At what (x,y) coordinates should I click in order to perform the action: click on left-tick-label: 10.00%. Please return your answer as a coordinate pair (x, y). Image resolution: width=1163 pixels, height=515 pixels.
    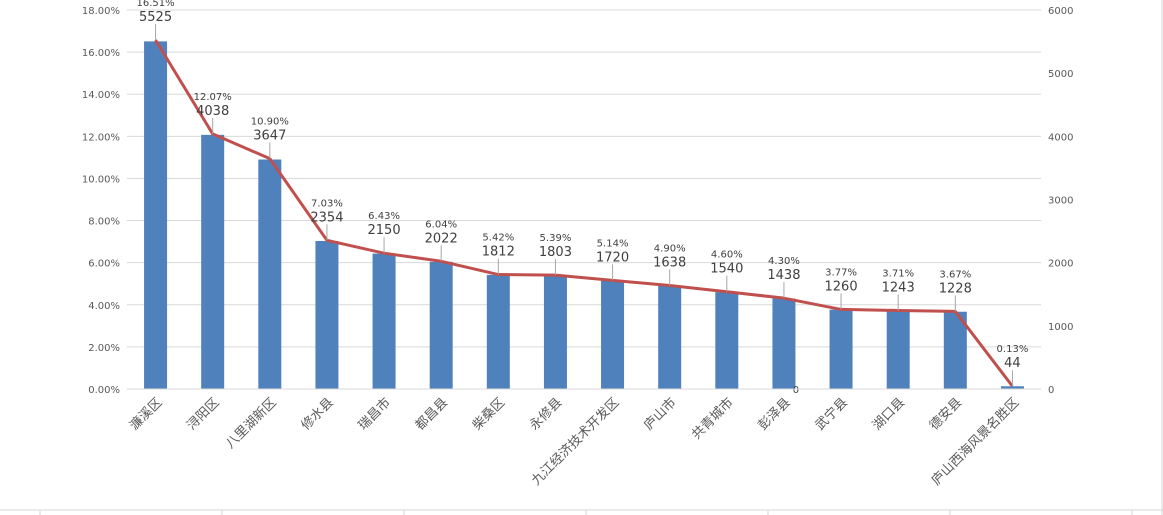
    Looking at the image, I should click on (101, 179).